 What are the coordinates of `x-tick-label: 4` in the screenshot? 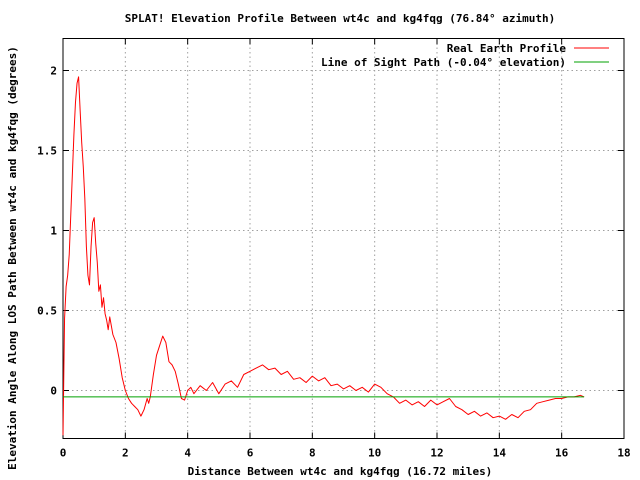 It's located at (187, 453).